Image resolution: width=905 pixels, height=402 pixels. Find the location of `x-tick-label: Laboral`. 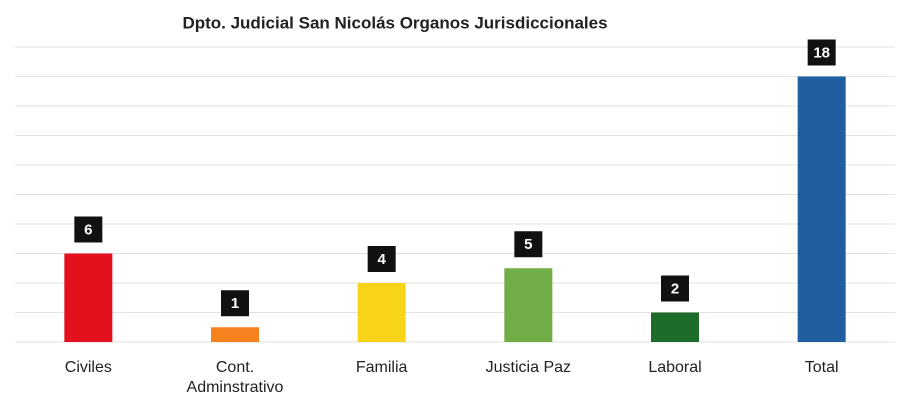

x-tick-label: Laboral is located at coordinates (675, 367).